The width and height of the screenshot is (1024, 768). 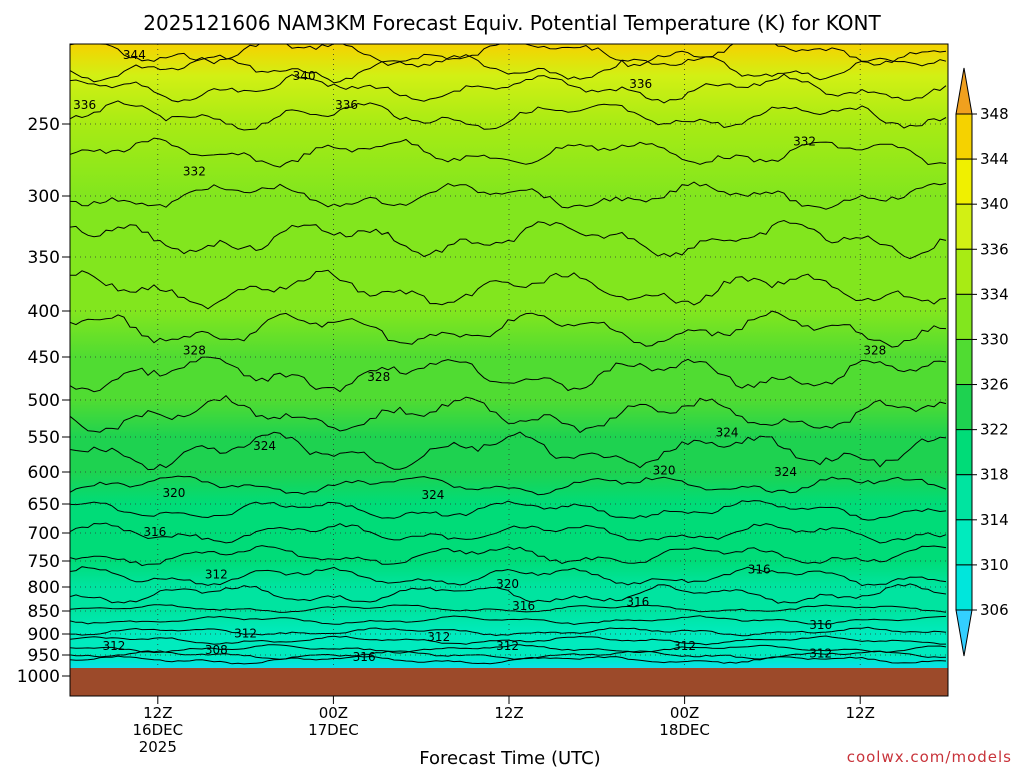 What do you see at coordinates (333, 730) in the screenshot?
I see `x-tick-label: 17DEC` at bounding box center [333, 730].